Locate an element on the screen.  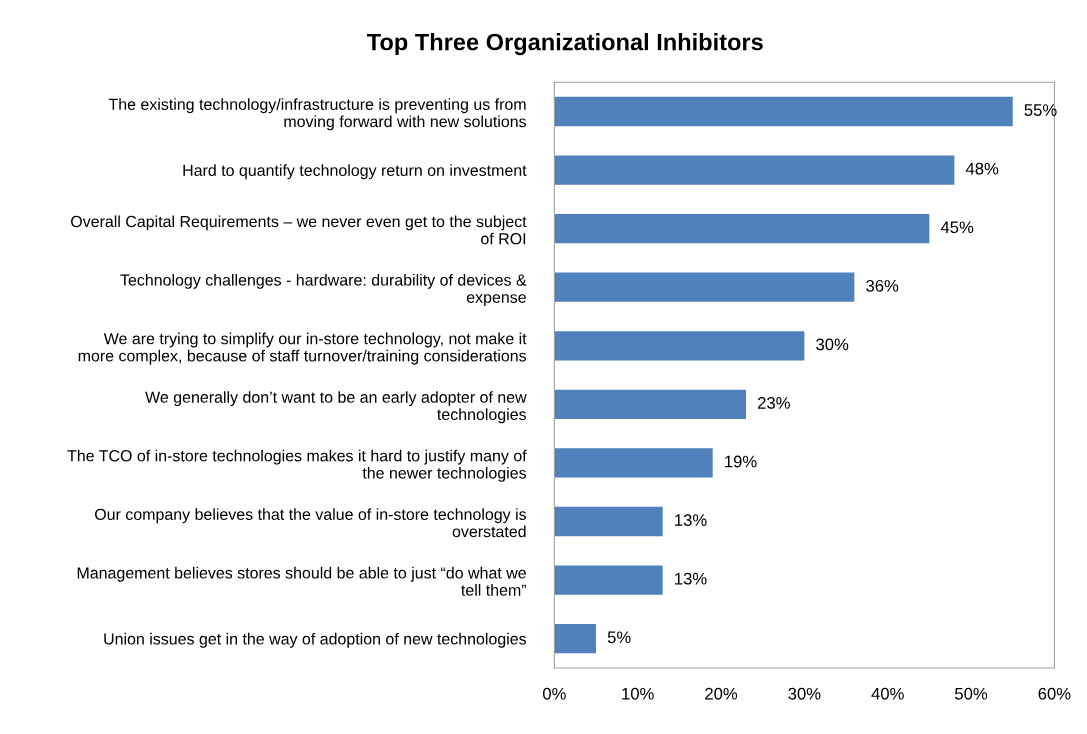
x-tick-label: 10% is located at coordinates (638, 693).